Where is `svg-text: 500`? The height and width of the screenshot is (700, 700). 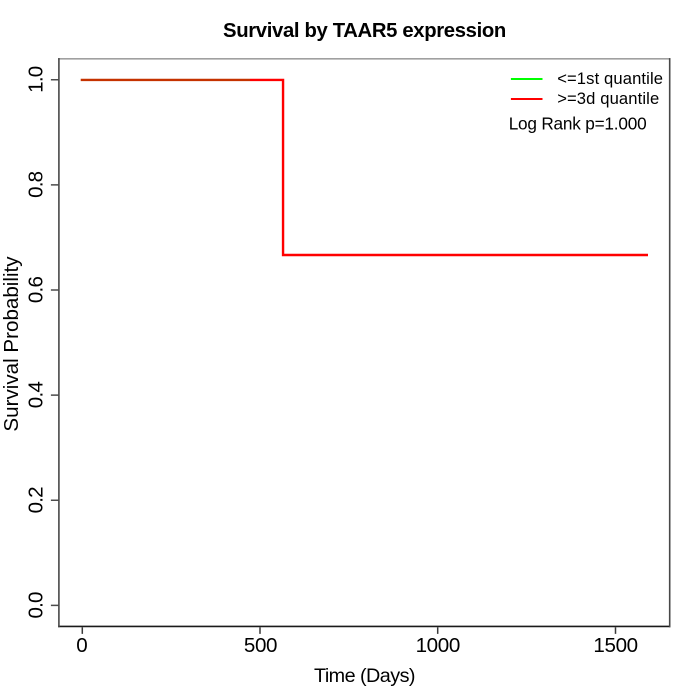
svg-text: 500 is located at coordinates (260, 645).